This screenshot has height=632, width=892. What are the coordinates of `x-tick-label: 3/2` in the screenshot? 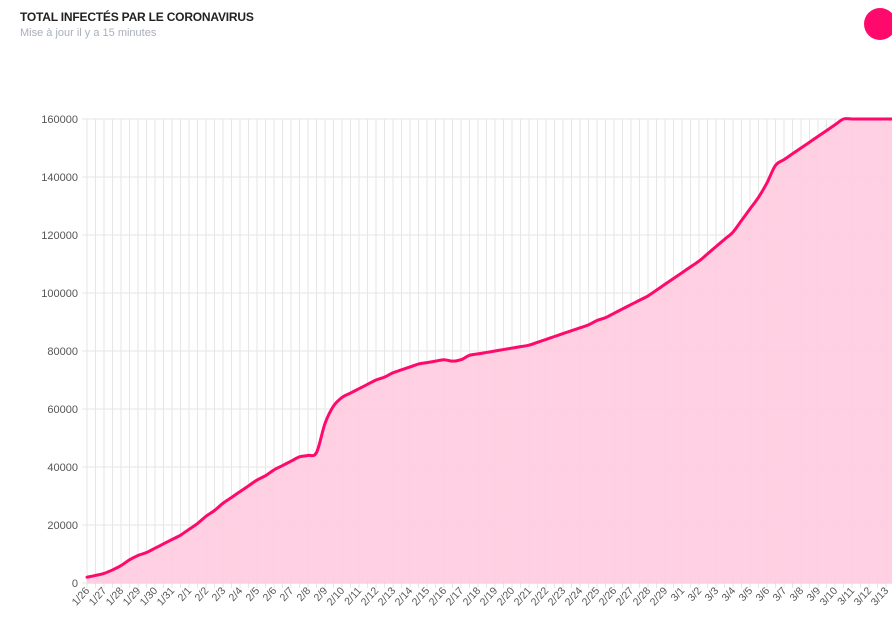 It's located at (695, 594).